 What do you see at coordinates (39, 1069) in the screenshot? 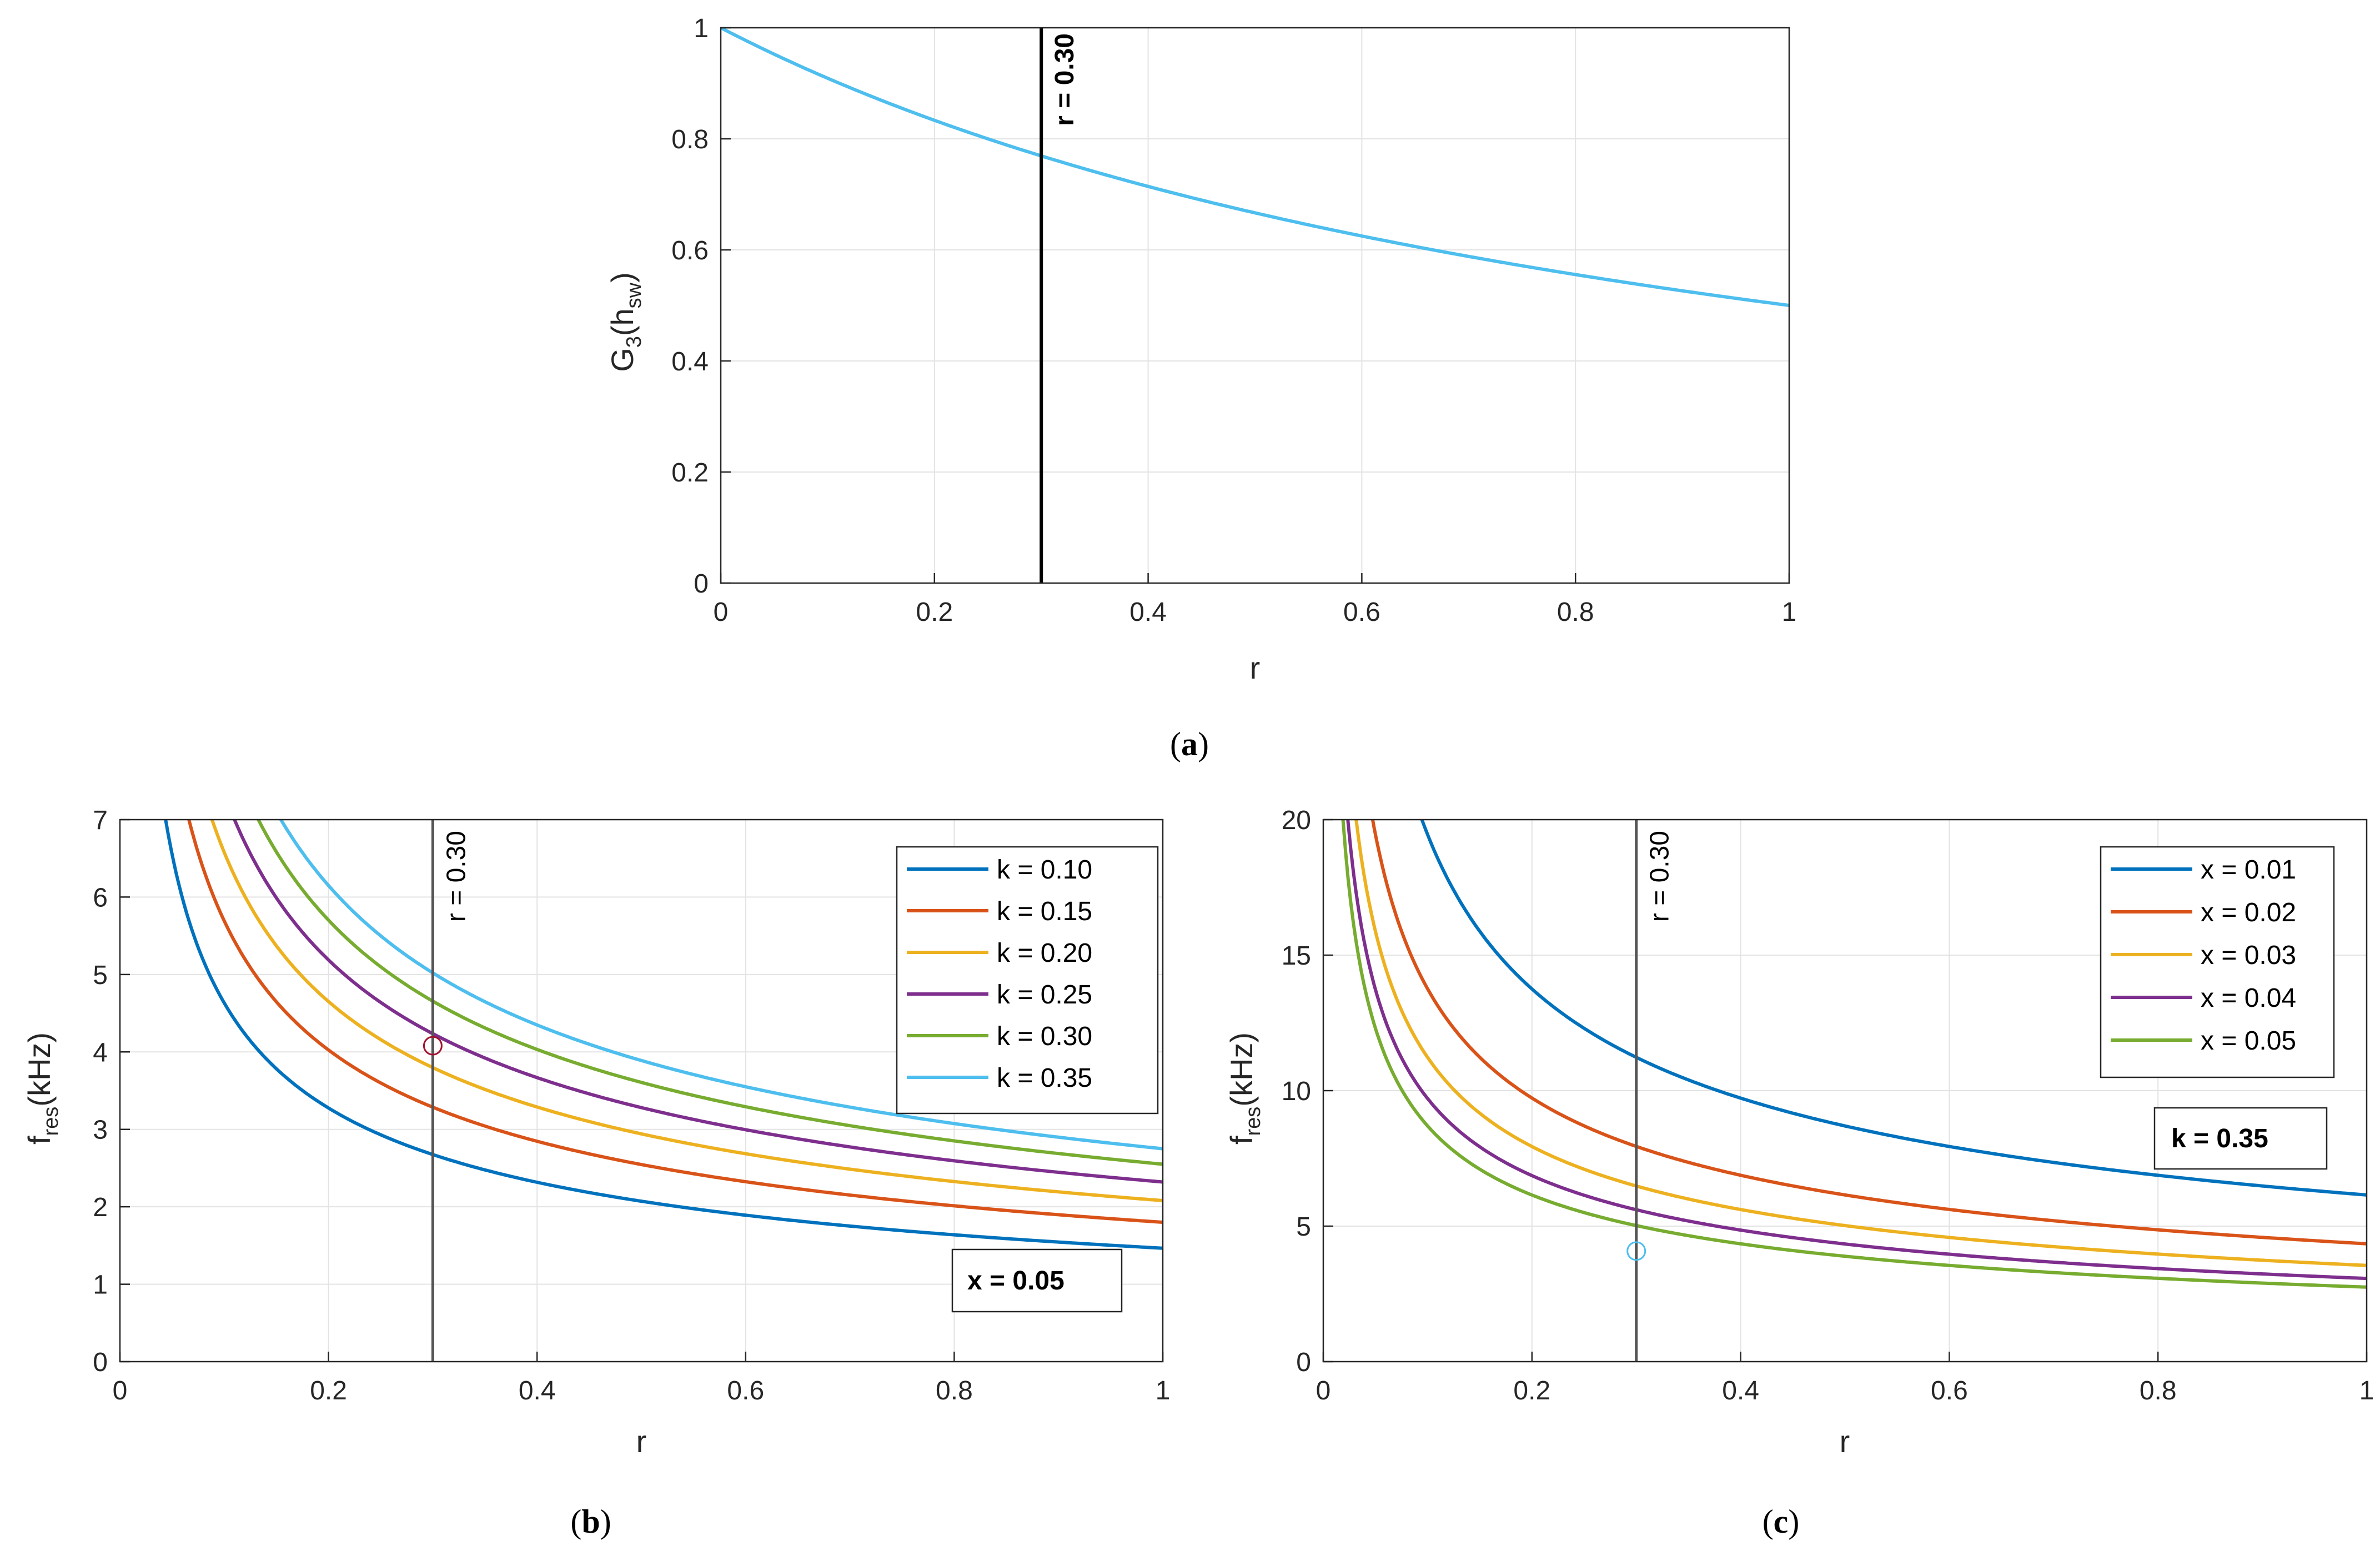
I see `panel-b-y-label-unit: (kHz)` at bounding box center [39, 1069].